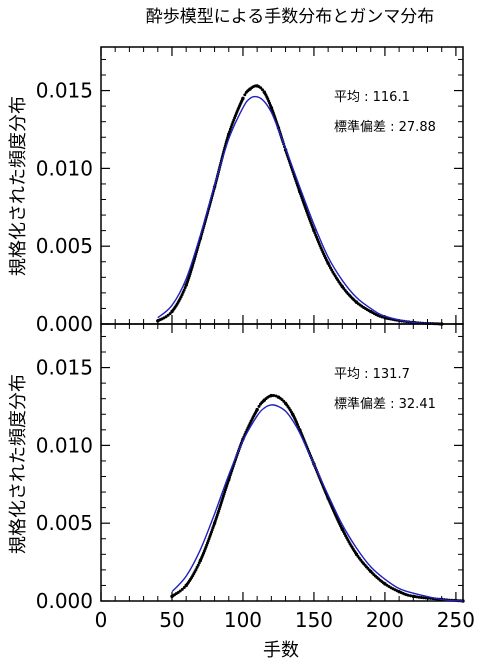  Describe the element at coordinates (64, 523) in the screenshot. I see `y-tick-label-2-1: 0.005` at that location.